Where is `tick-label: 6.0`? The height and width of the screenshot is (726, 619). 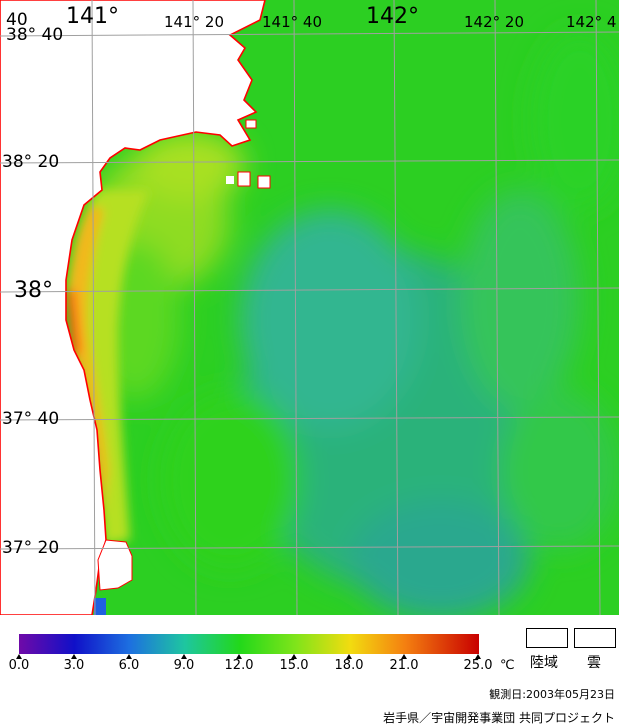 tick-label: 6.0 is located at coordinates (129, 665).